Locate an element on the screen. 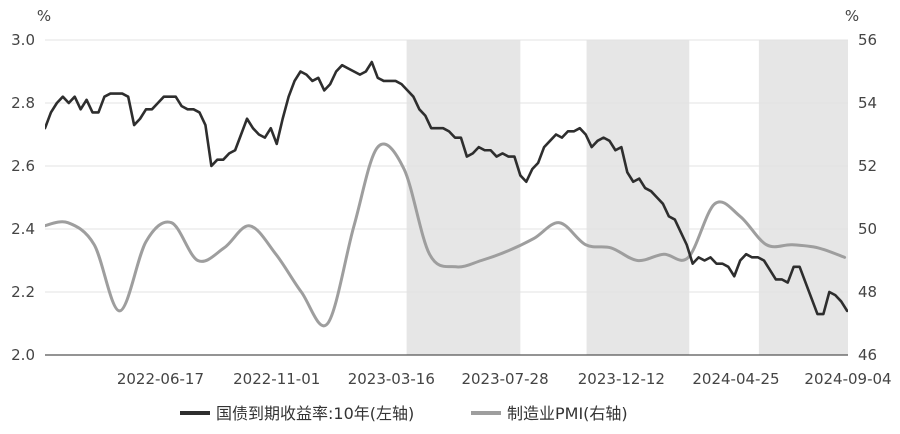  y-tick-label-left: 2.4 is located at coordinates (23, 229).